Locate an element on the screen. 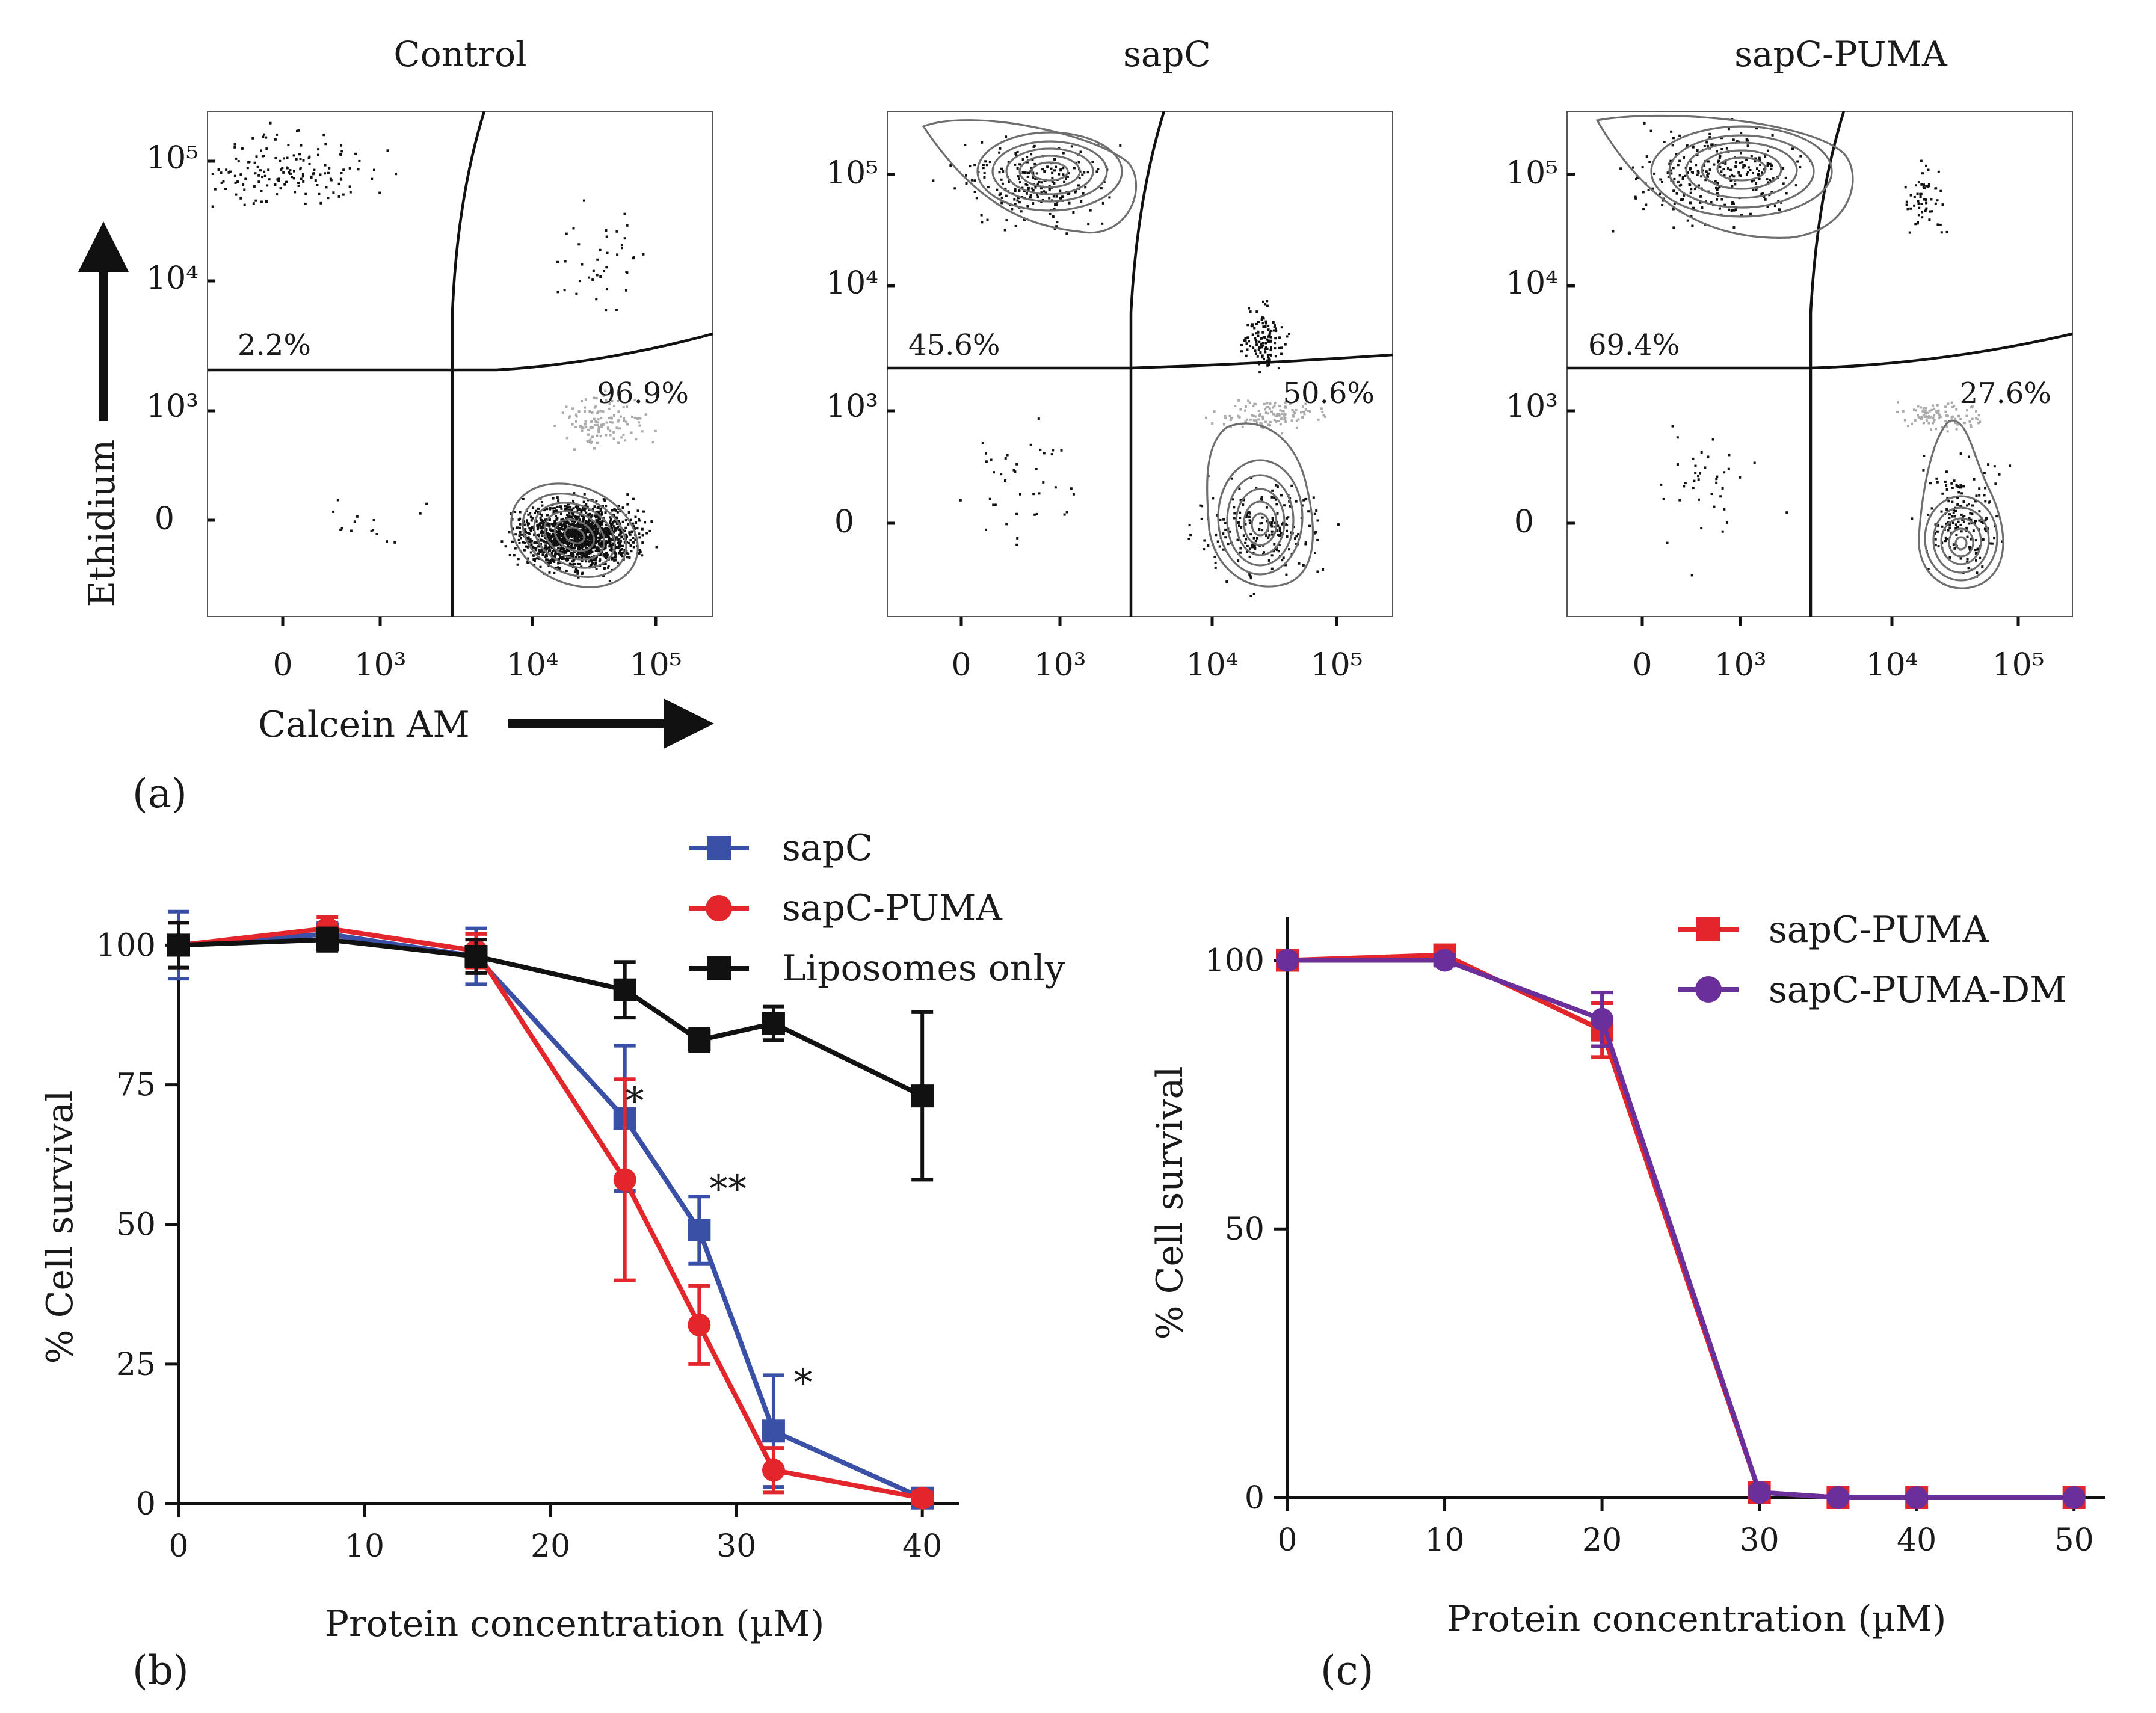  c-y-axis-label: % Cell survival is located at coordinates (1170, 1202).